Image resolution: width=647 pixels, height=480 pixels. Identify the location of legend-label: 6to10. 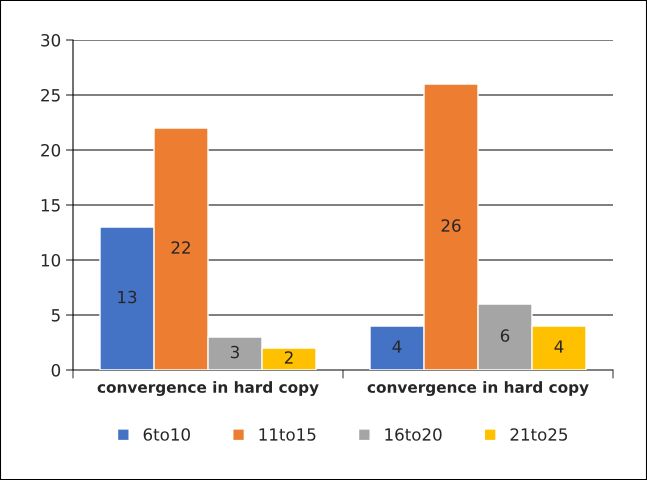
(167, 434).